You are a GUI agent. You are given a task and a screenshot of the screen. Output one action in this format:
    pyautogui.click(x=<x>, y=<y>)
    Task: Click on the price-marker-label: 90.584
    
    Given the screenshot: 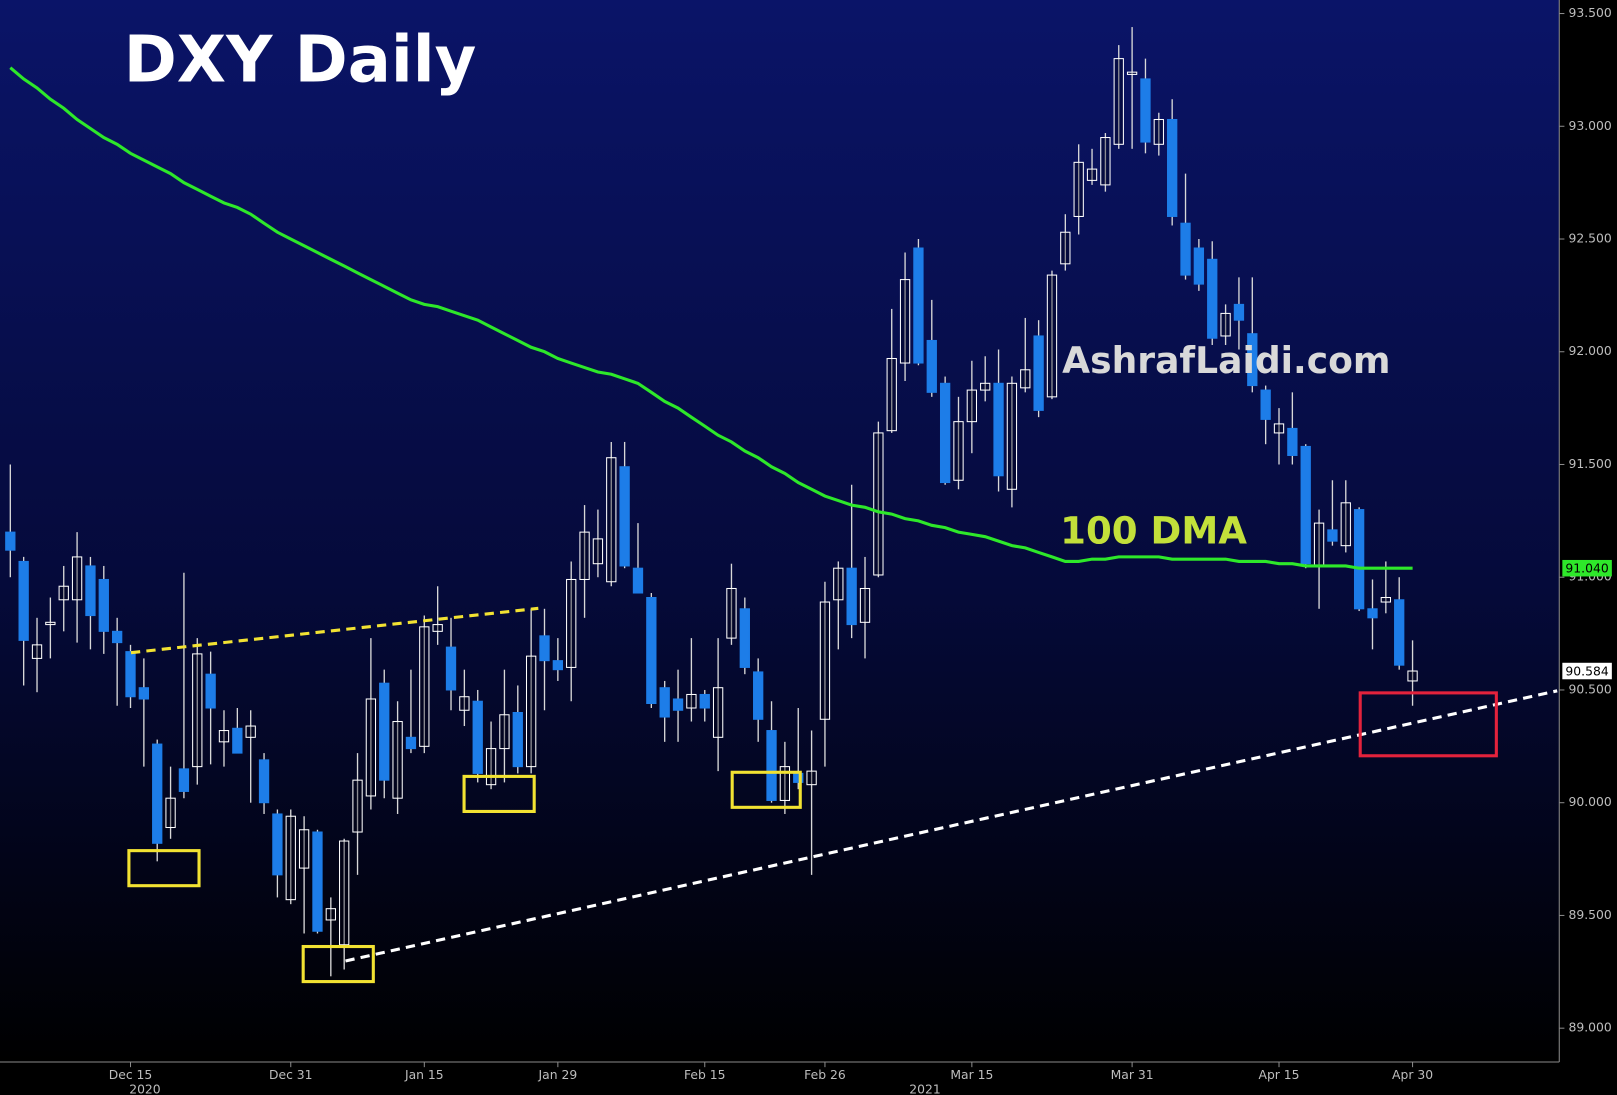 What is the action you would take?
    pyautogui.click(x=1586, y=672)
    